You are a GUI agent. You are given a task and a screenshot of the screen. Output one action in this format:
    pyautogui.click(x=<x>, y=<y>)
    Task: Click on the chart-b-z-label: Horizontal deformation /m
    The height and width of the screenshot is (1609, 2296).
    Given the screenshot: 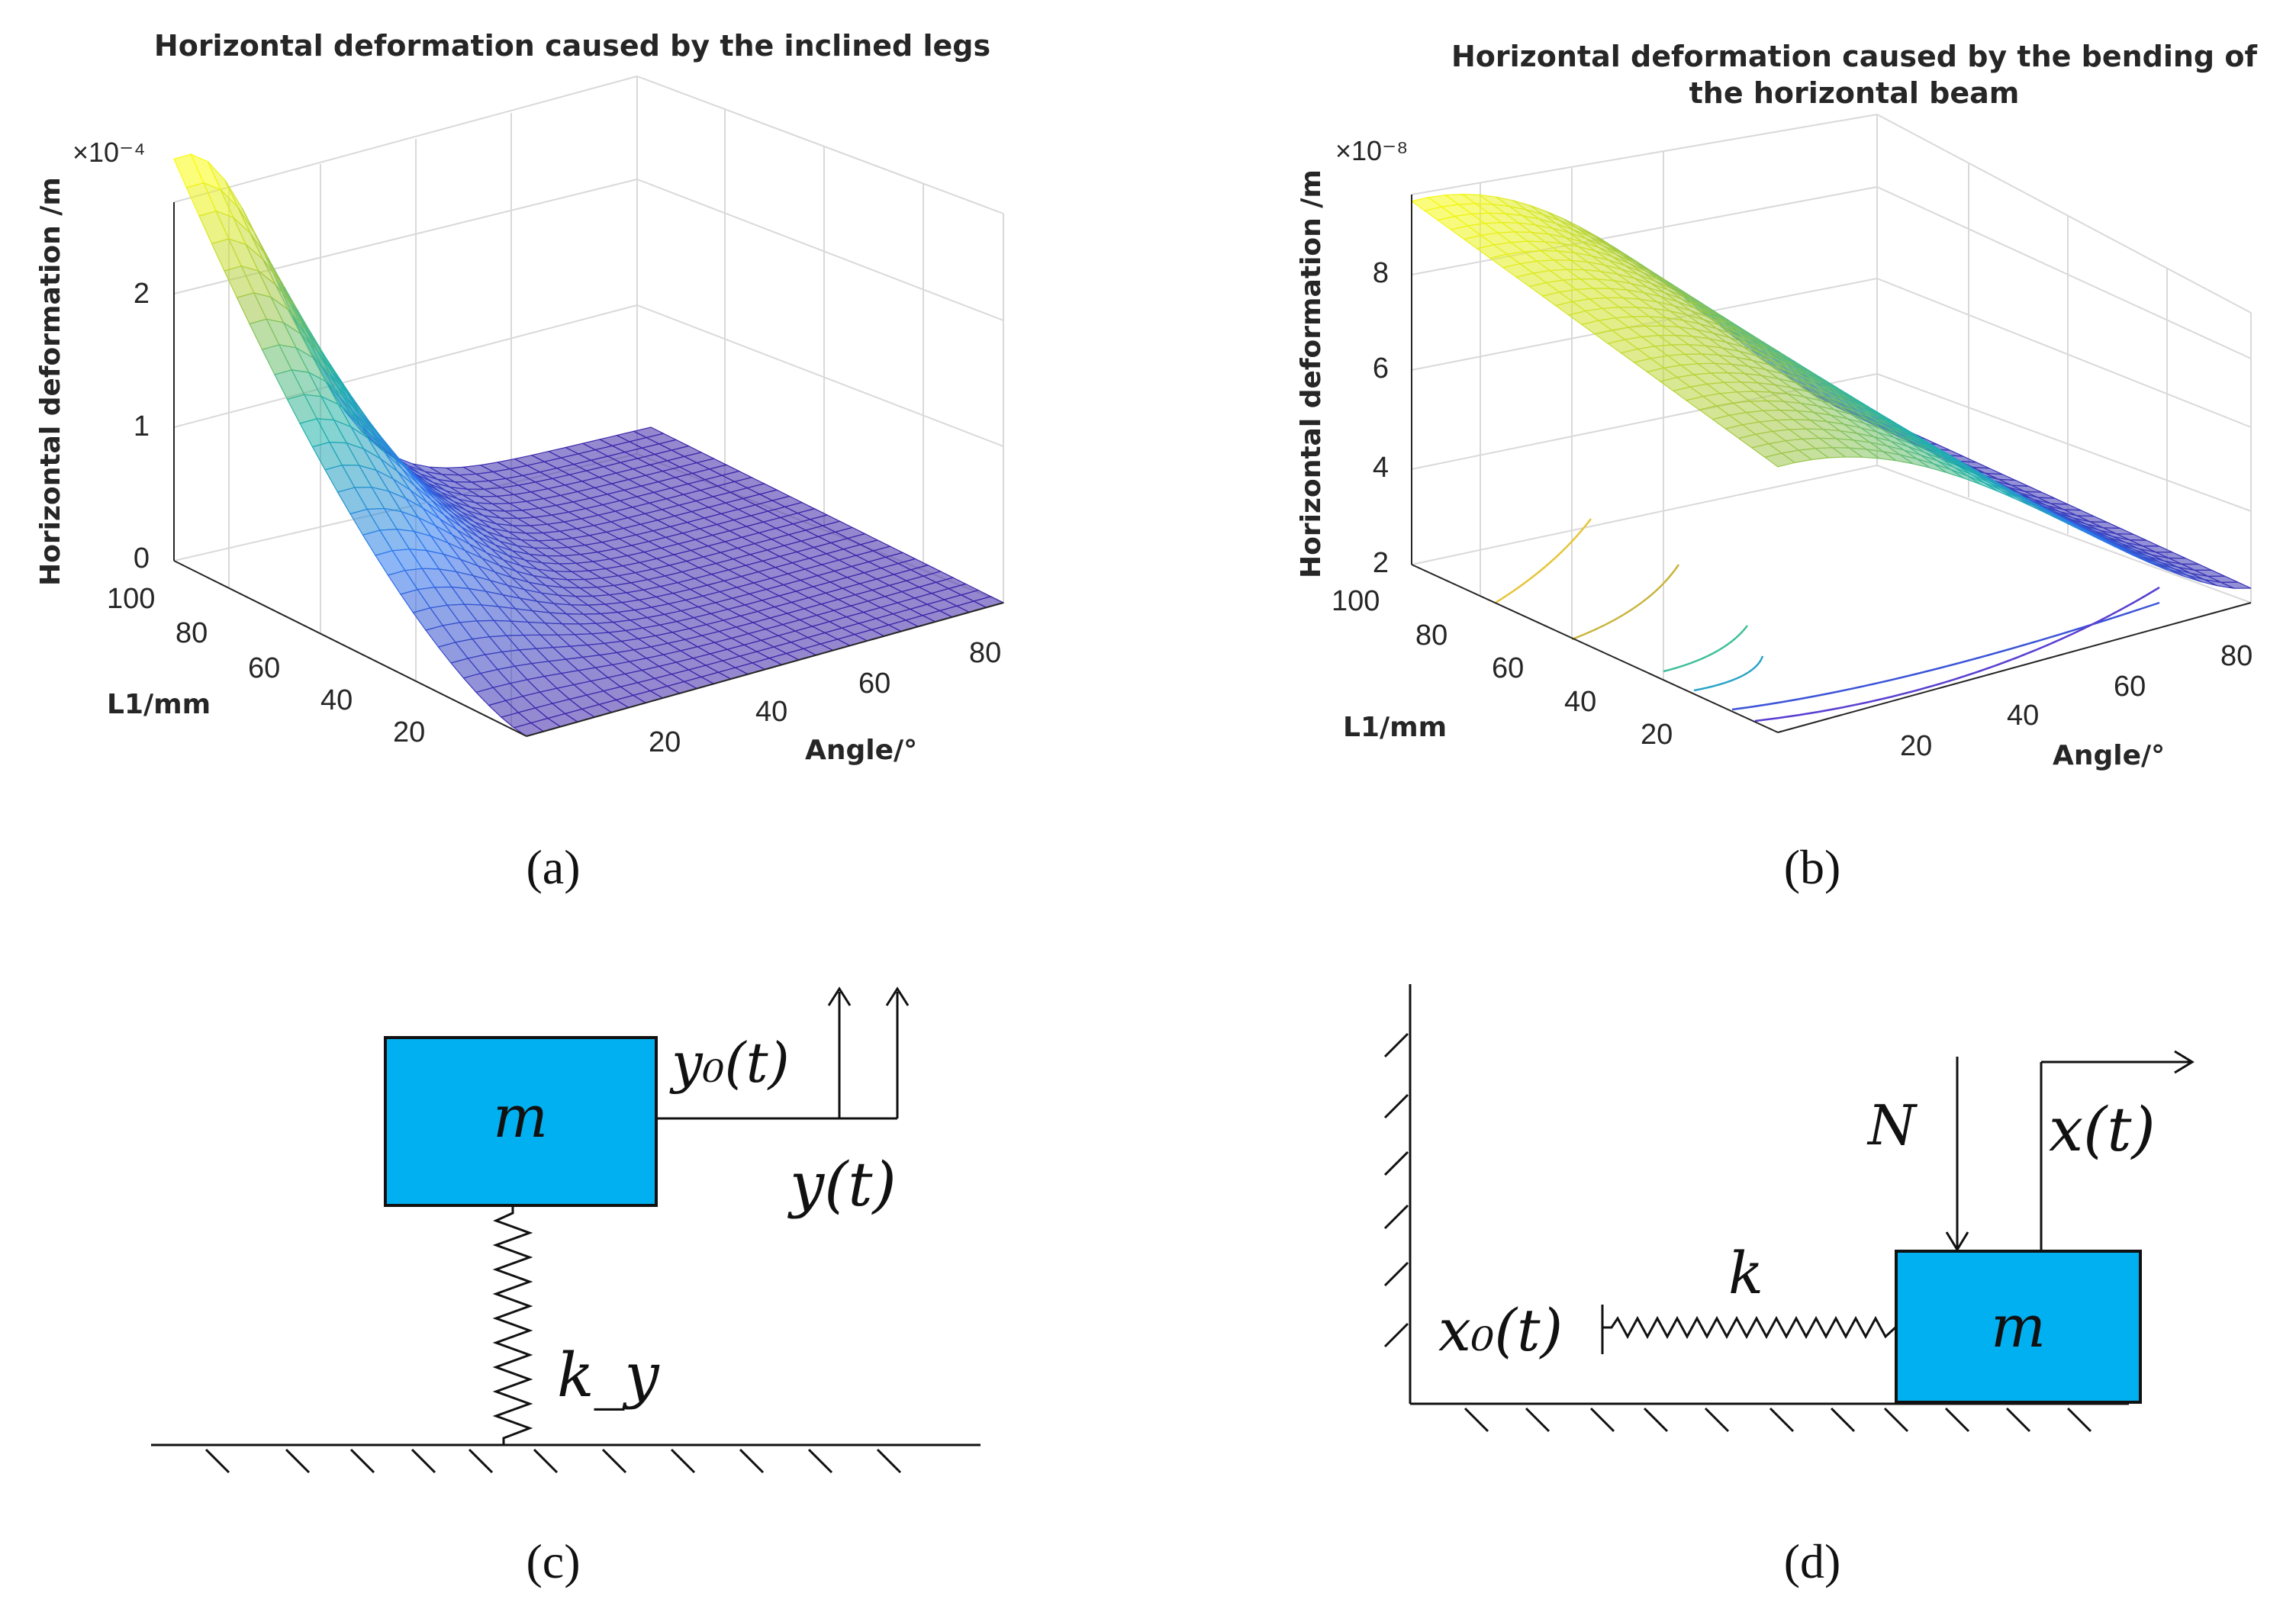 What is the action you would take?
    pyautogui.click(x=1311, y=374)
    